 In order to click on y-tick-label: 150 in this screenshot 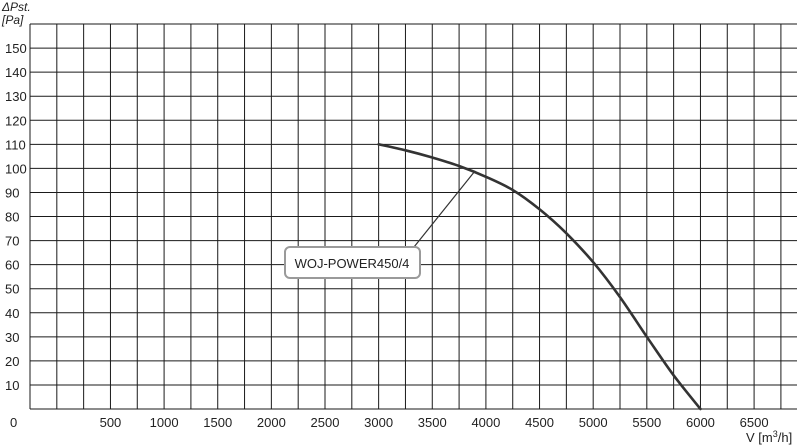, I will do `click(16, 48)`.